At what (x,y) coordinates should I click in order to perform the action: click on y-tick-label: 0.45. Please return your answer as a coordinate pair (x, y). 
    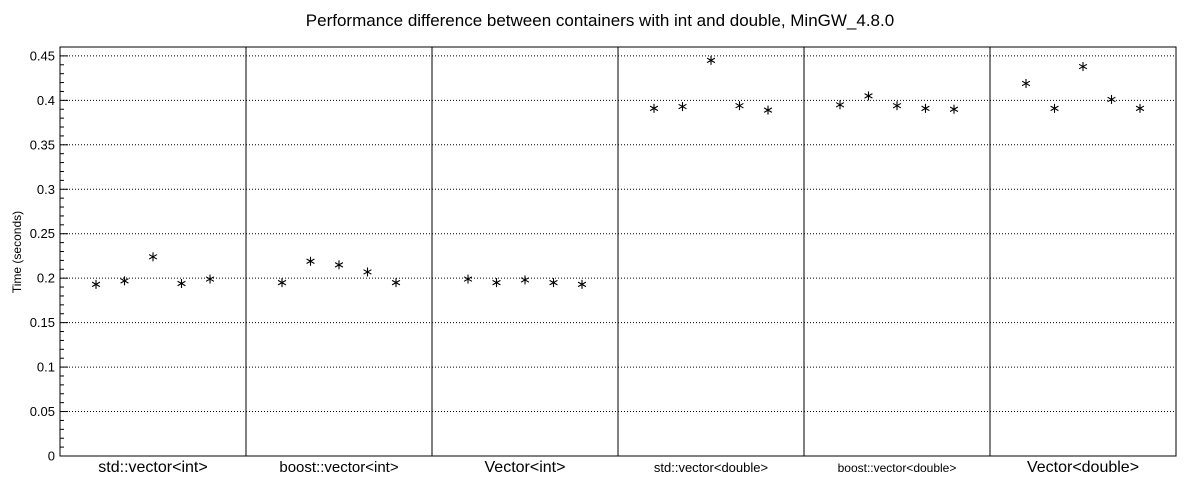
    Looking at the image, I should click on (42, 55).